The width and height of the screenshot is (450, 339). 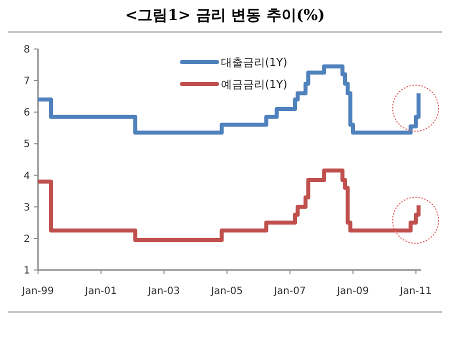 I want to click on x-tick-label: Jan-11, so click(x=415, y=291).